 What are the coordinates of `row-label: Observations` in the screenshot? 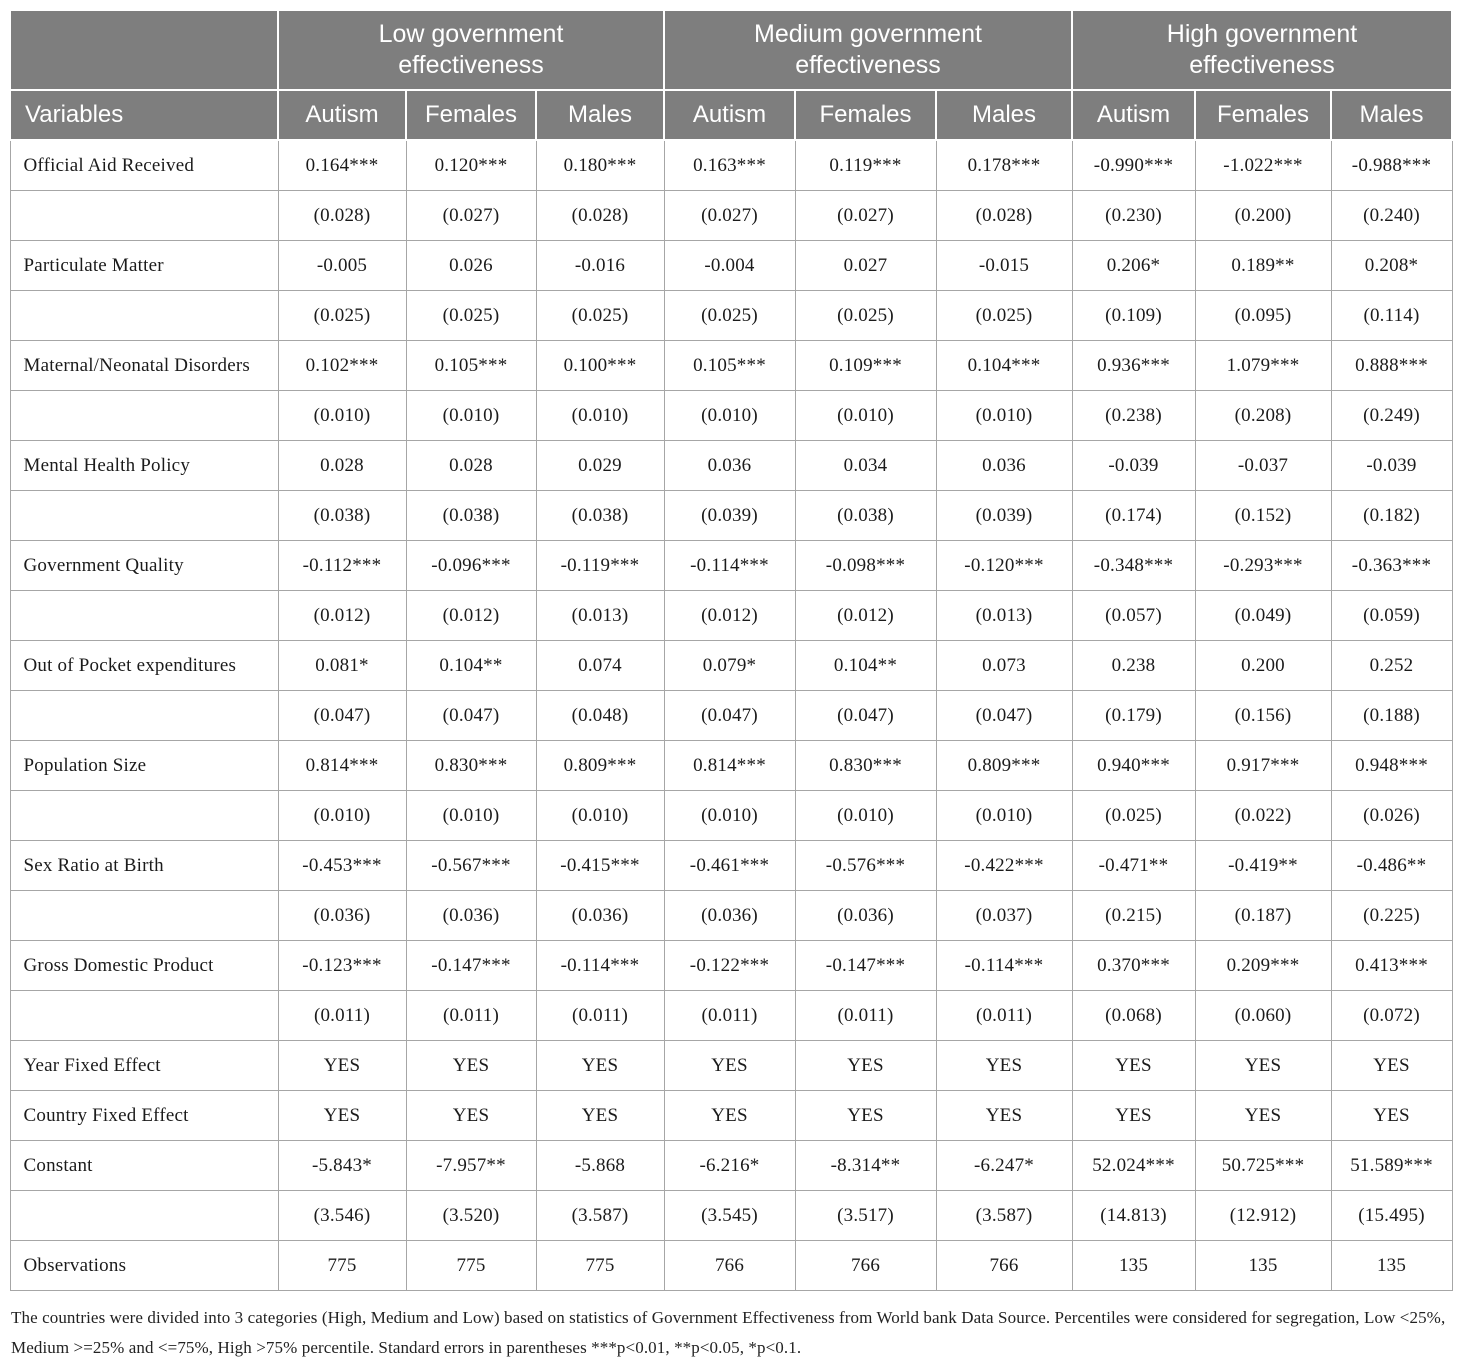 It's located at (144, 1265).